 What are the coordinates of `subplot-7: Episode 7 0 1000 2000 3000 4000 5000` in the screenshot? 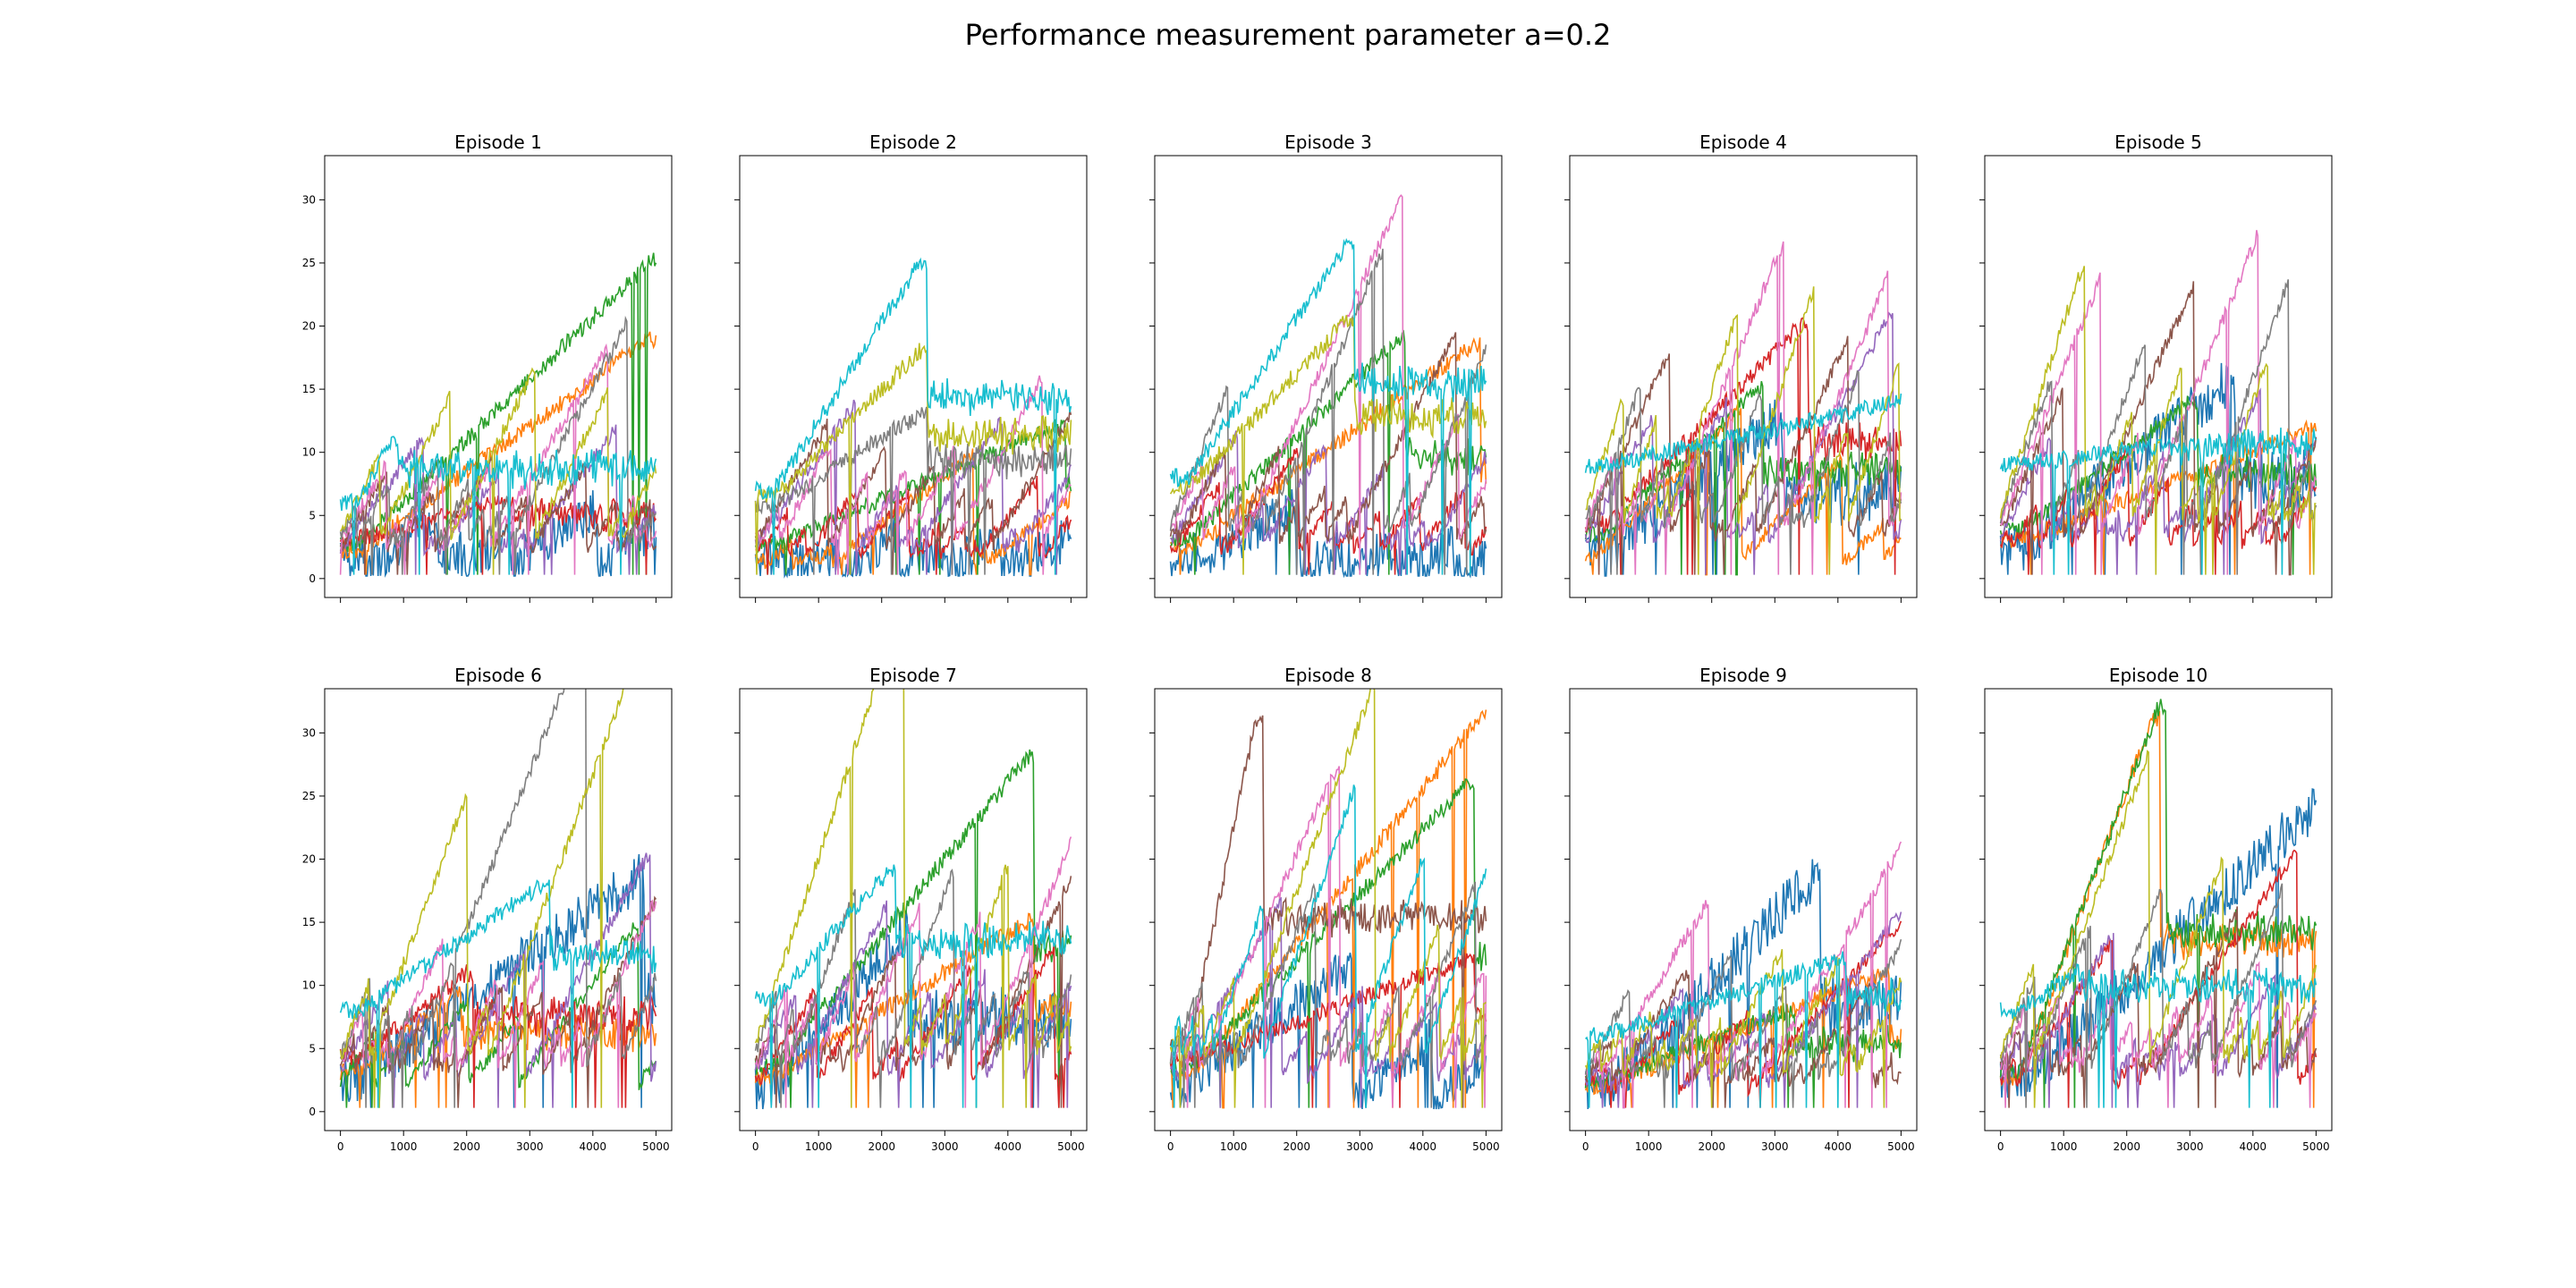 It's located at (911, 909).